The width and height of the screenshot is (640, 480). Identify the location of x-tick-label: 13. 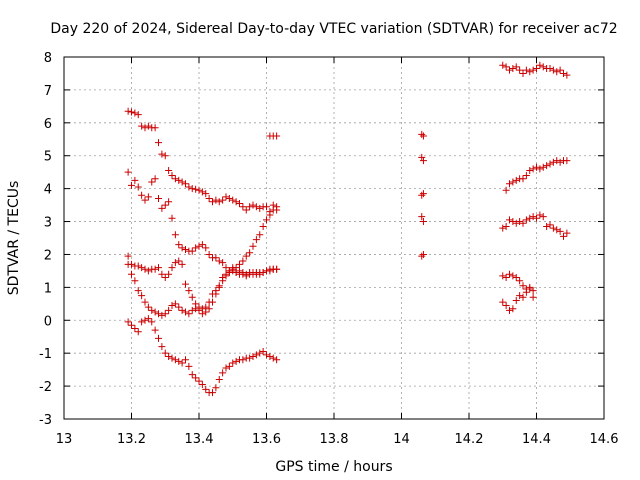
(64, 439).